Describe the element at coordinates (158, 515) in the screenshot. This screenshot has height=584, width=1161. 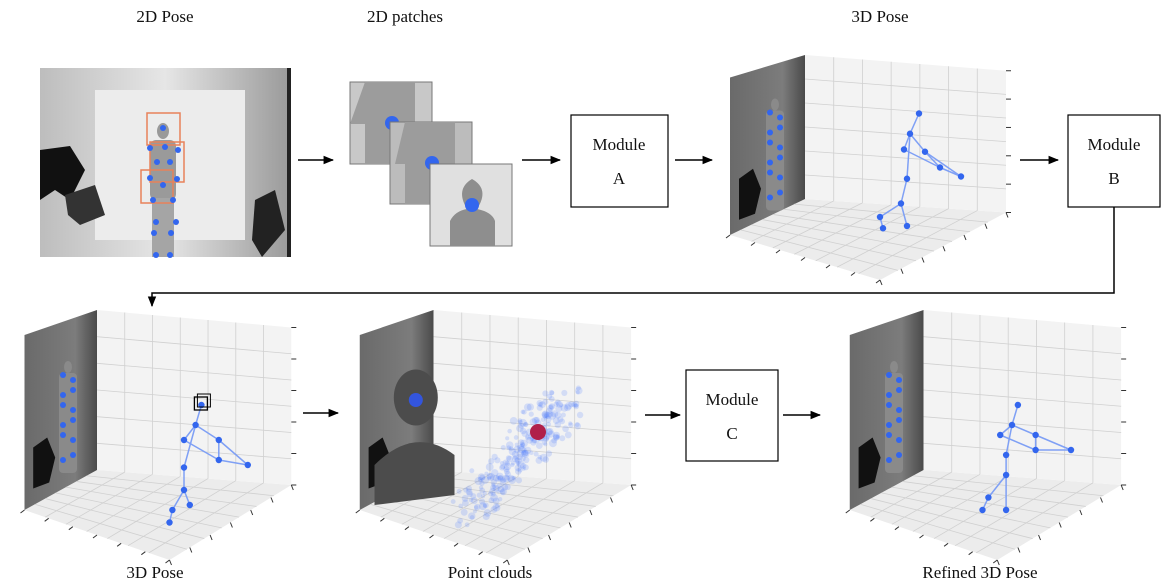
I see `floor` at that location.